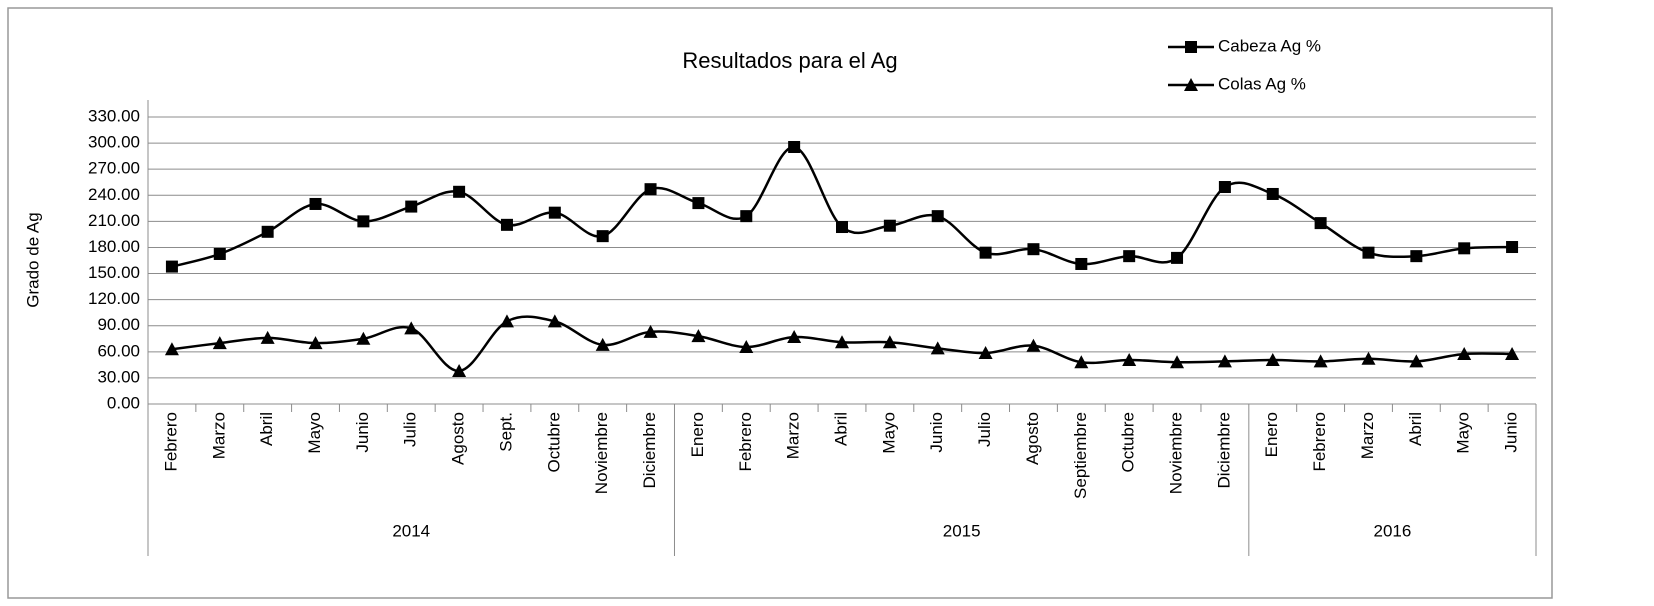 The image size is (1654, 606). I want to click on y-tick-label: 30.00, so click(118, 376).